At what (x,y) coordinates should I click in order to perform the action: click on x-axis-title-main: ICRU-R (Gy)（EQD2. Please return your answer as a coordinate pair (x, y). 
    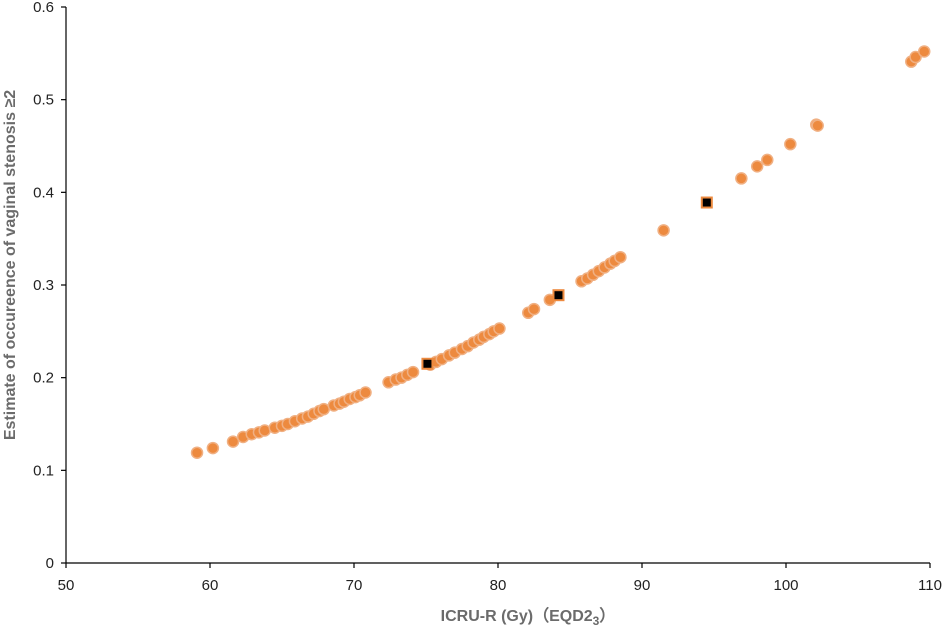
    Looking at the image, I should click on (517, 616).